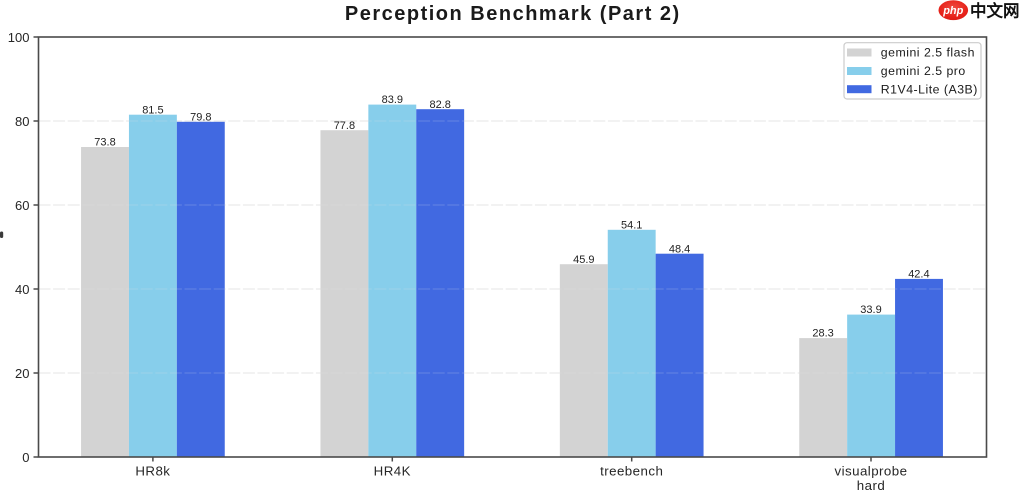 This screenshot has width=1020, height=500. I want to click on svg-text: 77.8, so click(344, 126).